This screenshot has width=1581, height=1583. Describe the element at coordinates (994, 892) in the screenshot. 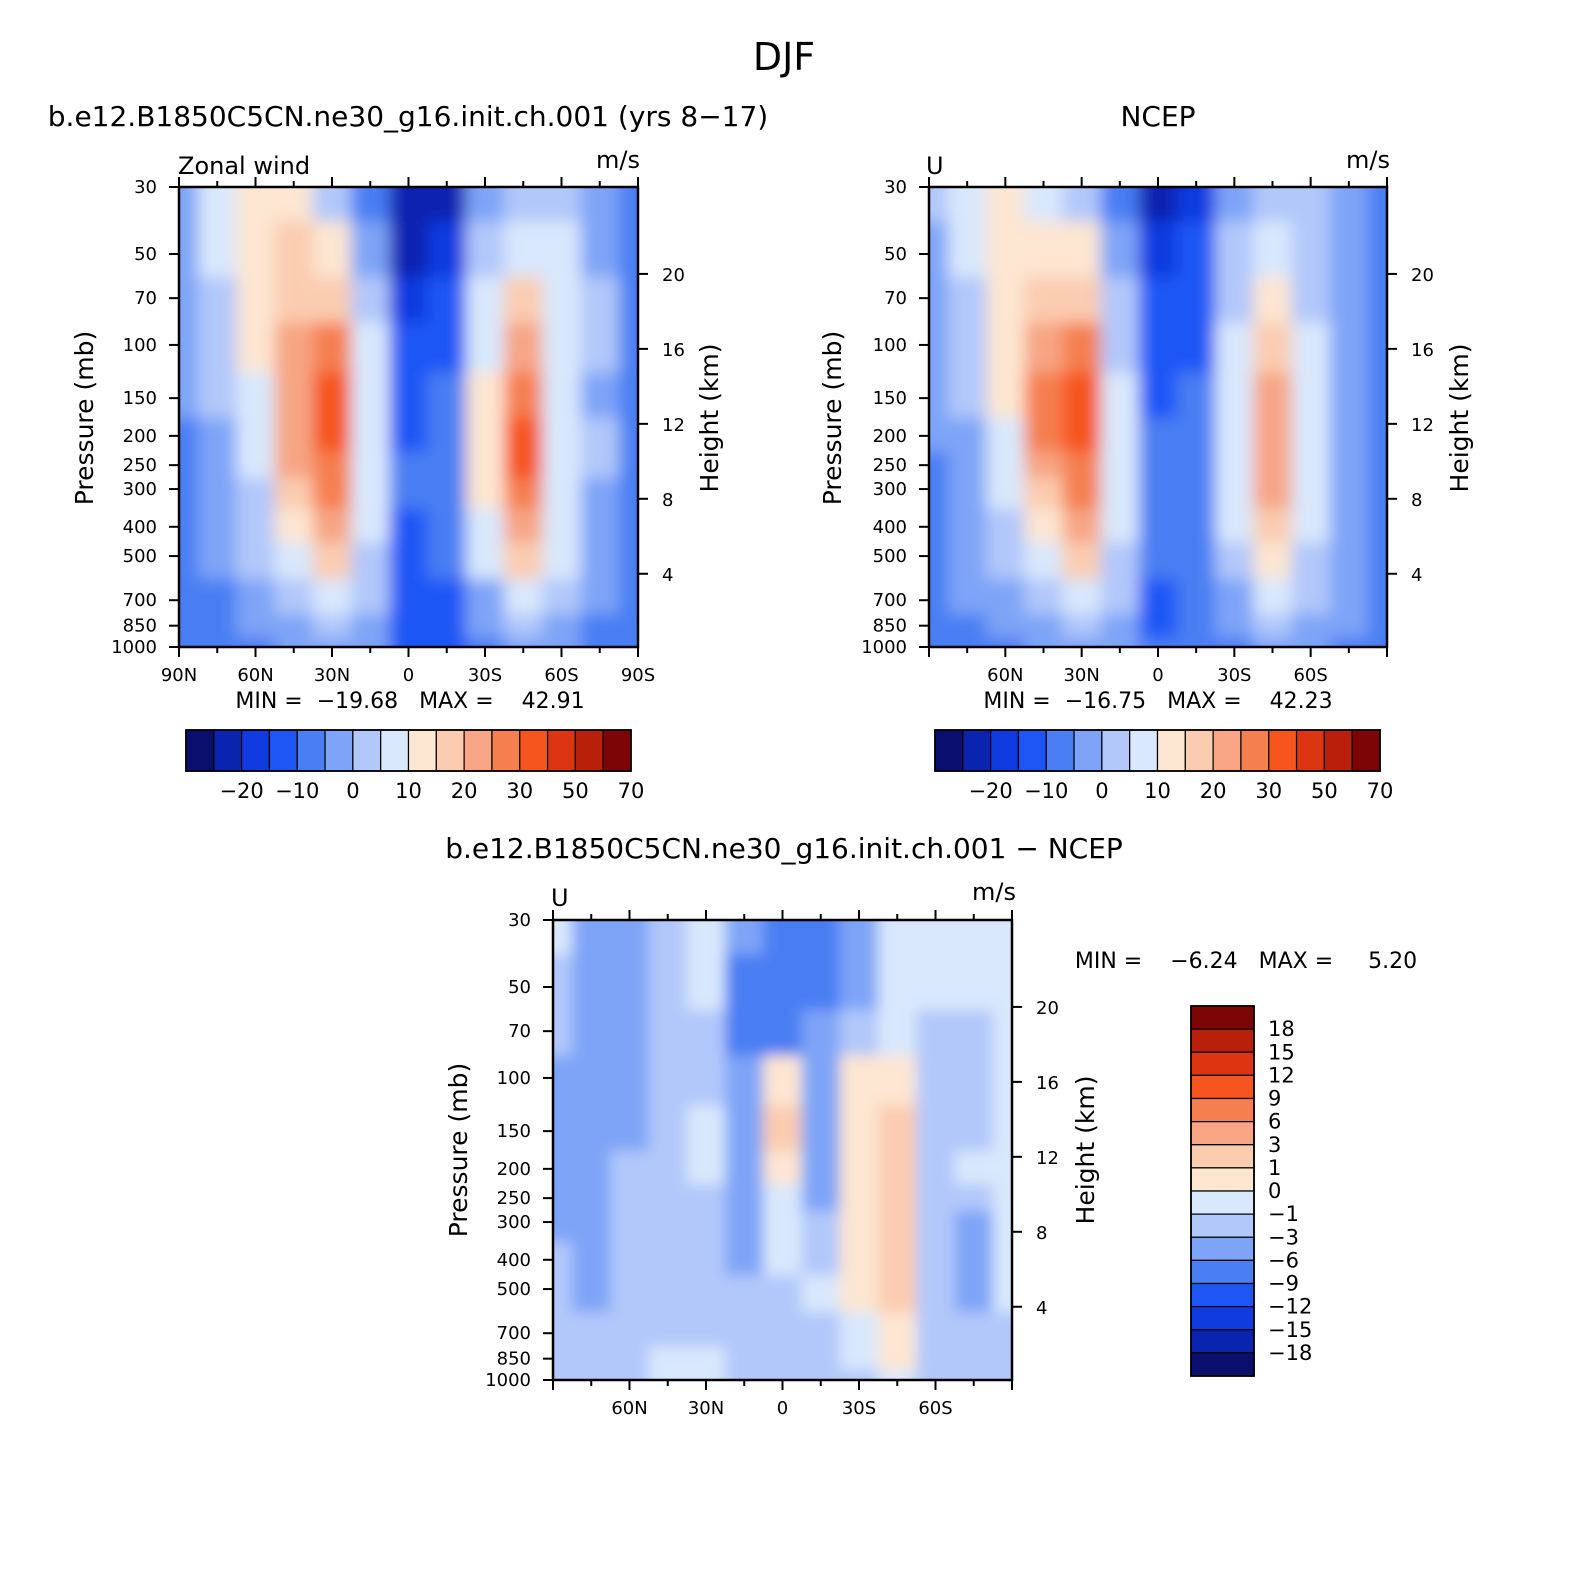

I see `panel-diff-units-label: m/s` at that location.